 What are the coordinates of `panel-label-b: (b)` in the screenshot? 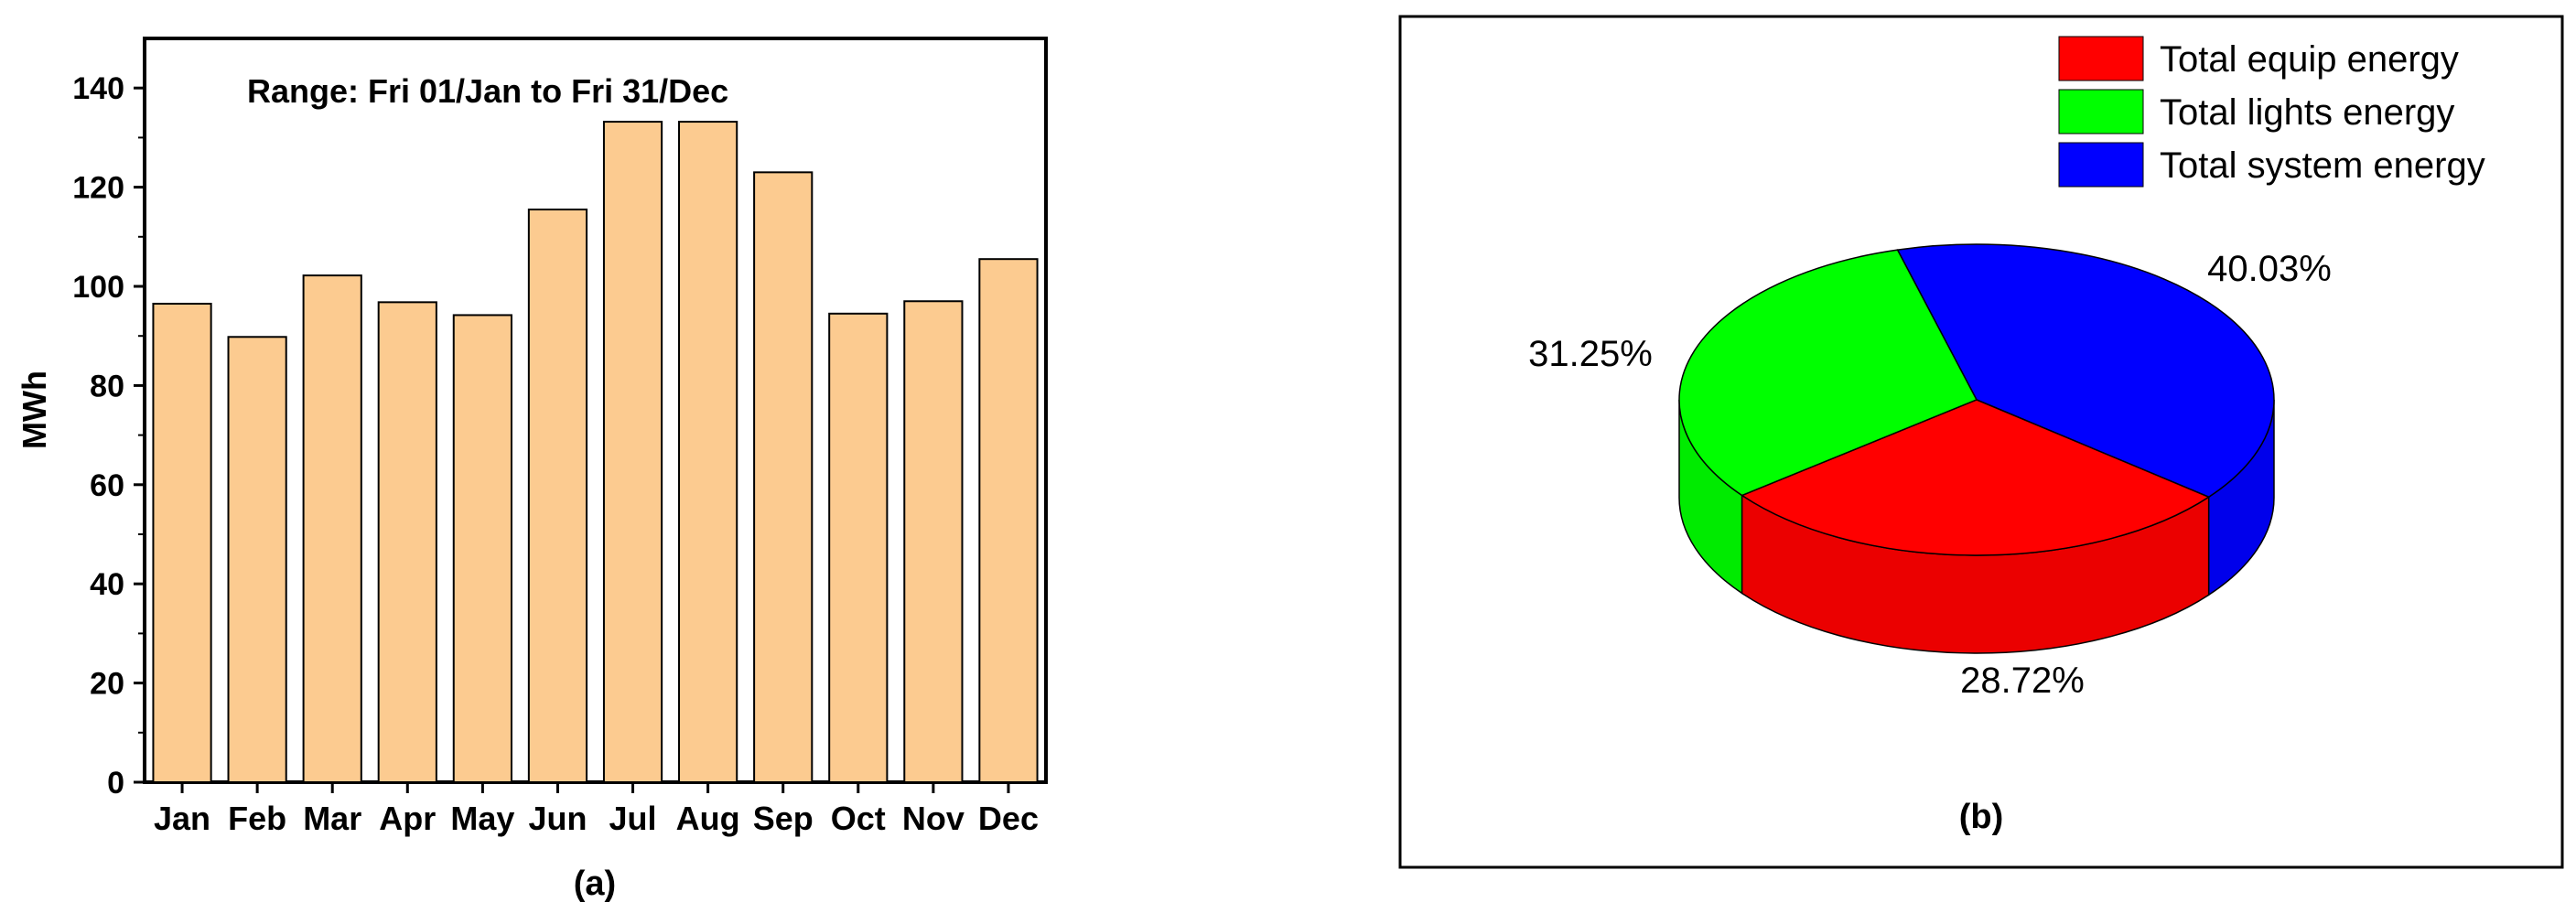 It's located at (1982, 817).